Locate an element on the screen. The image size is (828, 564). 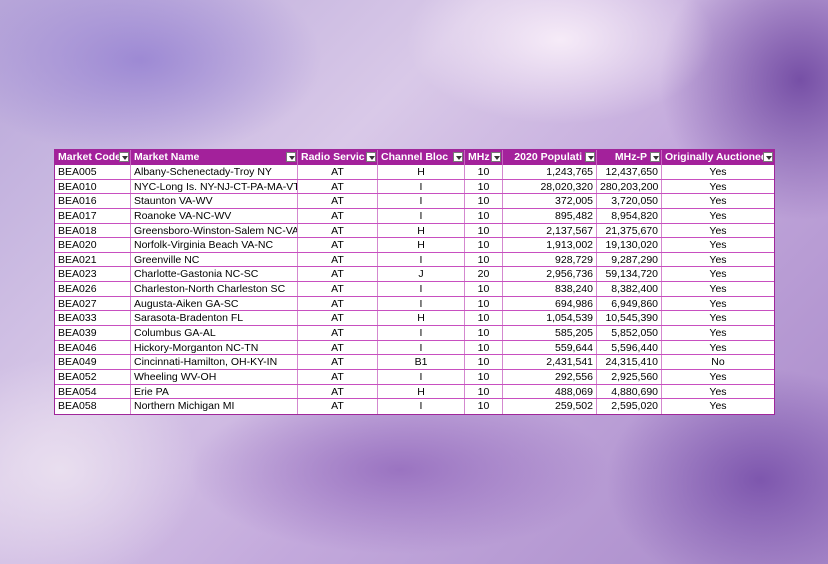
table-cell: 8,382,400 is located at coordinates (629, 289).